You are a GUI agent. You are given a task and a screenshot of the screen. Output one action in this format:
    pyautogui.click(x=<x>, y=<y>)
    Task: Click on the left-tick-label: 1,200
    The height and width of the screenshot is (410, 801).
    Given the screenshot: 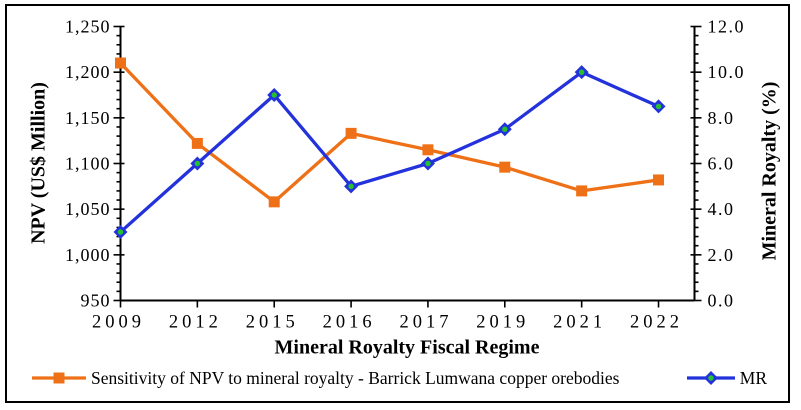 What is the action you would take?
    pyautogui.click(x=88, y=72)
    